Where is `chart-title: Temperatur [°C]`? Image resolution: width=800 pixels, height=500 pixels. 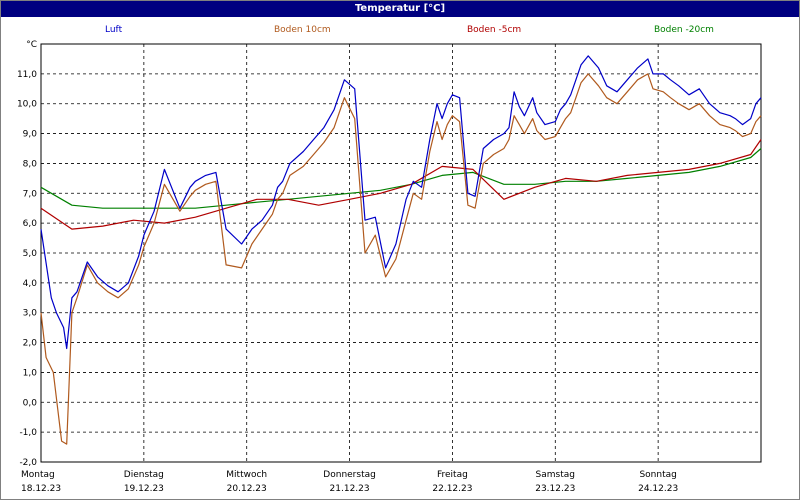 chart-title: Temperatur [°C] is located at coordinates (400, 8).